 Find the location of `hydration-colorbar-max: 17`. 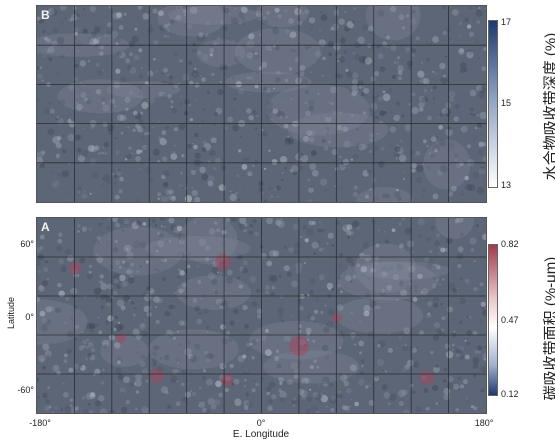

hydration-colorbar-max: 17 is located at coordinates (506, 22).